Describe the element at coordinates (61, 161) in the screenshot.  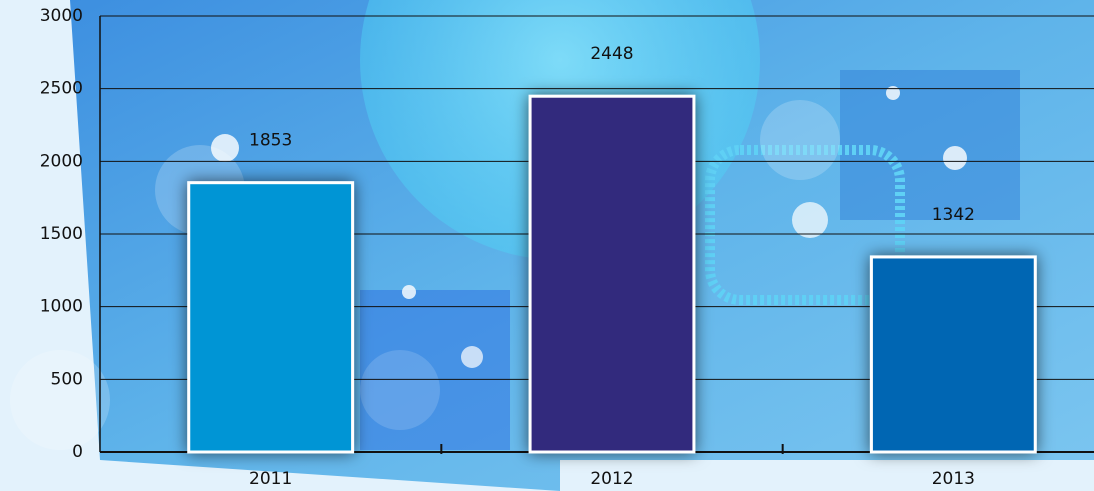
I see `y-tick-label: 2000` at that location.